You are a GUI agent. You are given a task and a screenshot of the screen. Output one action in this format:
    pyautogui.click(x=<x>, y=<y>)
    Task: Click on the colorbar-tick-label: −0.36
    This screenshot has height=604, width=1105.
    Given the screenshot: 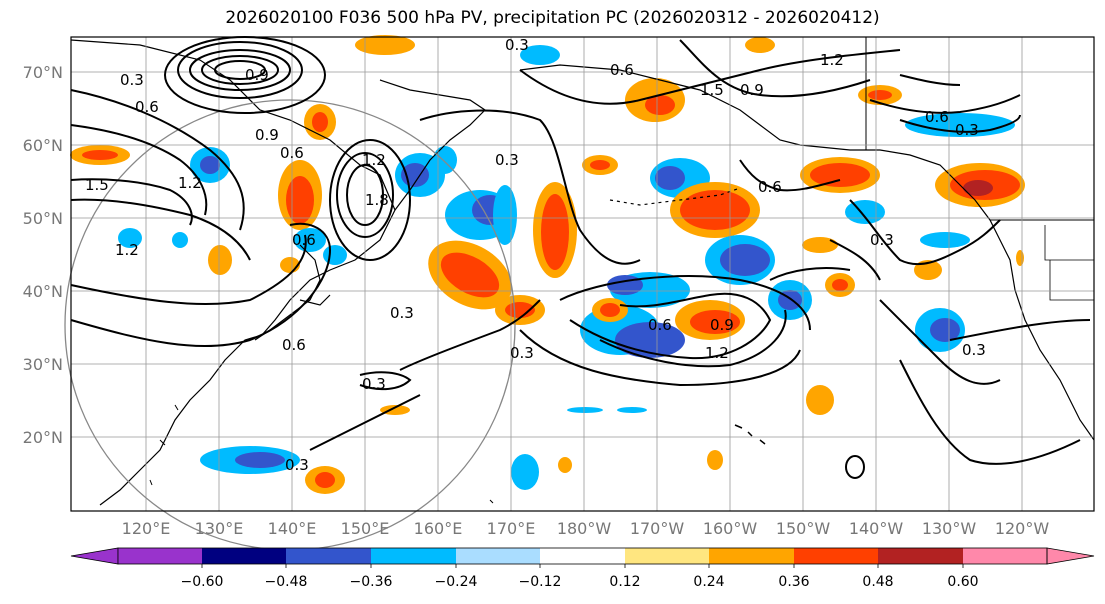 What is the action you would take?
    pyautogui.click(x=371, y=582)
    